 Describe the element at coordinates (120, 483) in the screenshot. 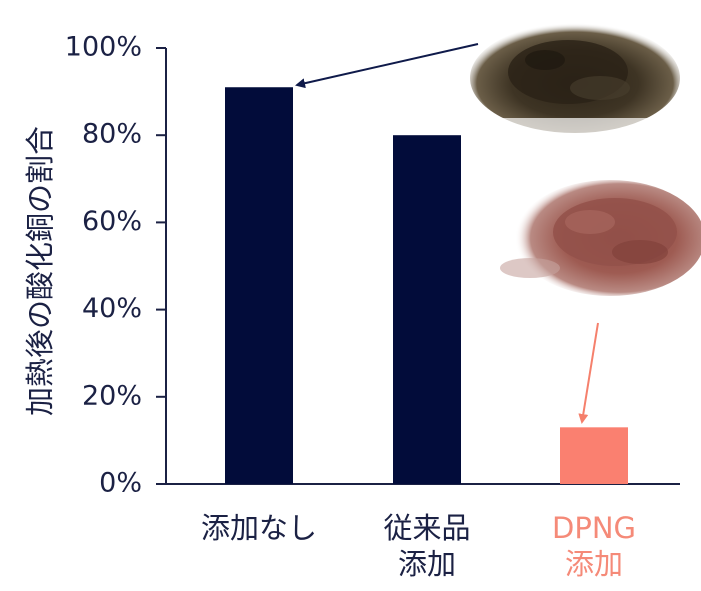

I see `y-tick-label: 0%` at that location.